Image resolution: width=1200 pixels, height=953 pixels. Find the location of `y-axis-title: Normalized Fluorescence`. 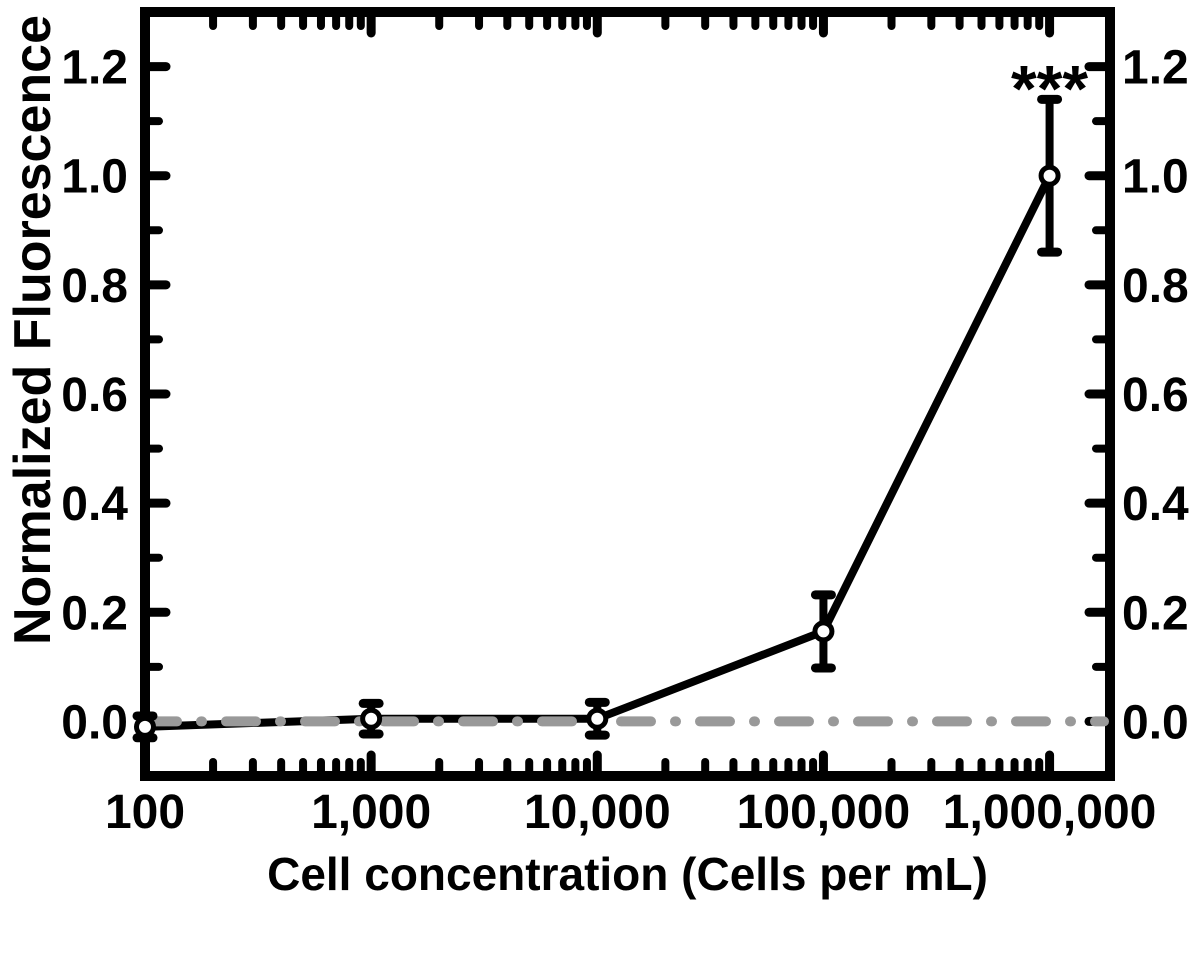

y-axis-title: Normalized Fluorescence is located at coordinates (33, 330).